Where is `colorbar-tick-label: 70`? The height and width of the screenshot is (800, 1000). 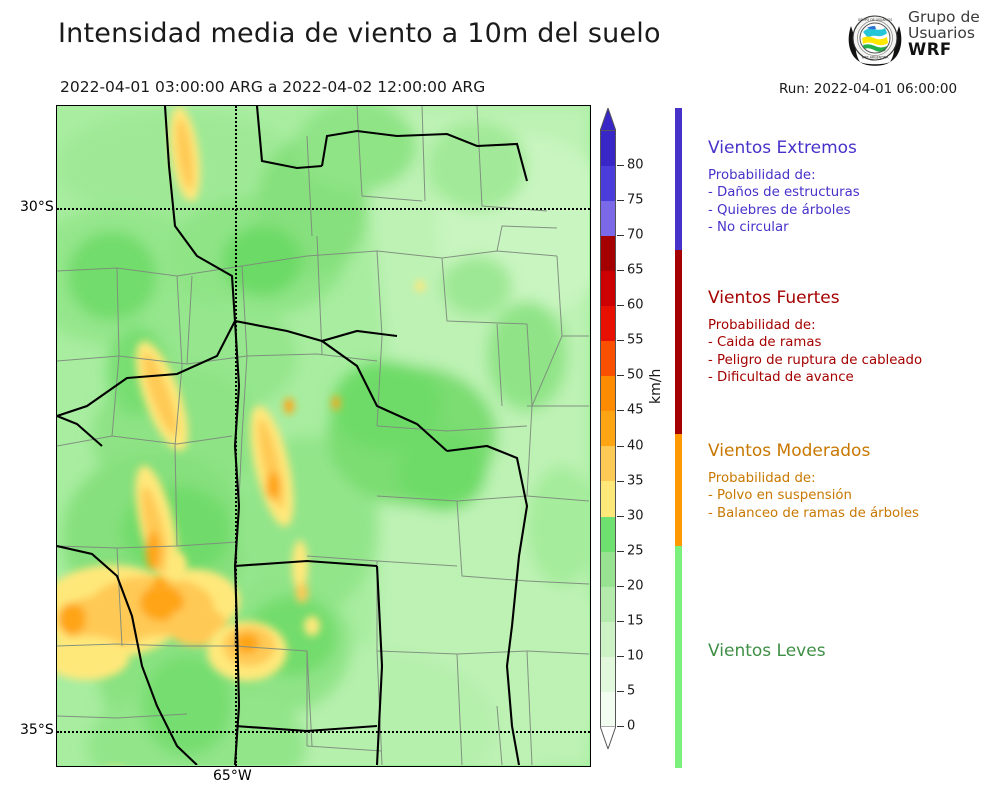 colorbar-tick-label: 70 is located at coordinates (635, 235).